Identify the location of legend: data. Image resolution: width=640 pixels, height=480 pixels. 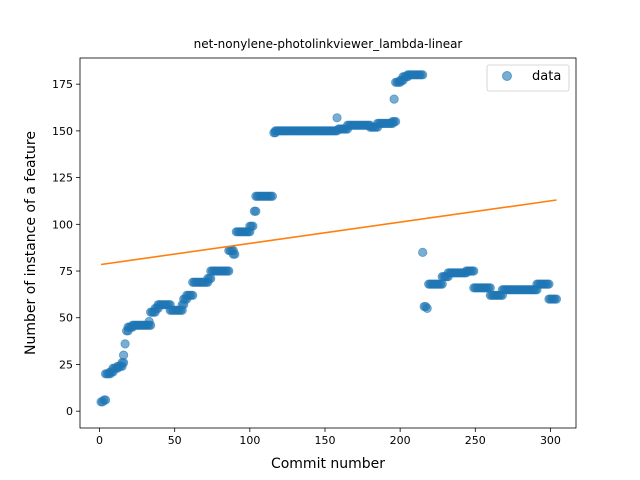
(528, 78).